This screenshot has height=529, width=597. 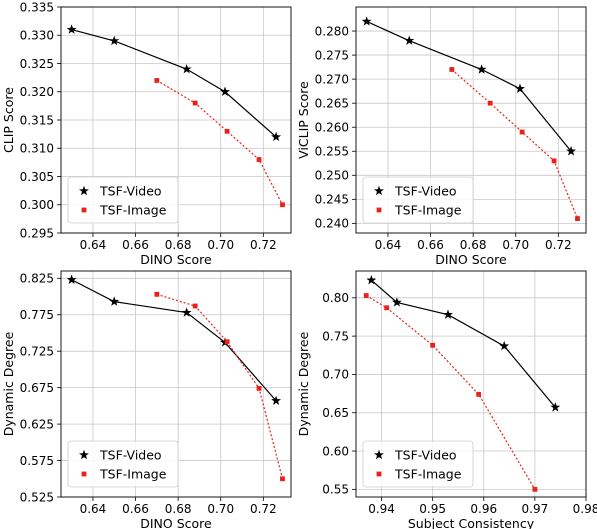 What do you see at coordinates (335, 375) in the screenshot?
I see `y-tick-label: 0.70` at bounding box center [335, 375].